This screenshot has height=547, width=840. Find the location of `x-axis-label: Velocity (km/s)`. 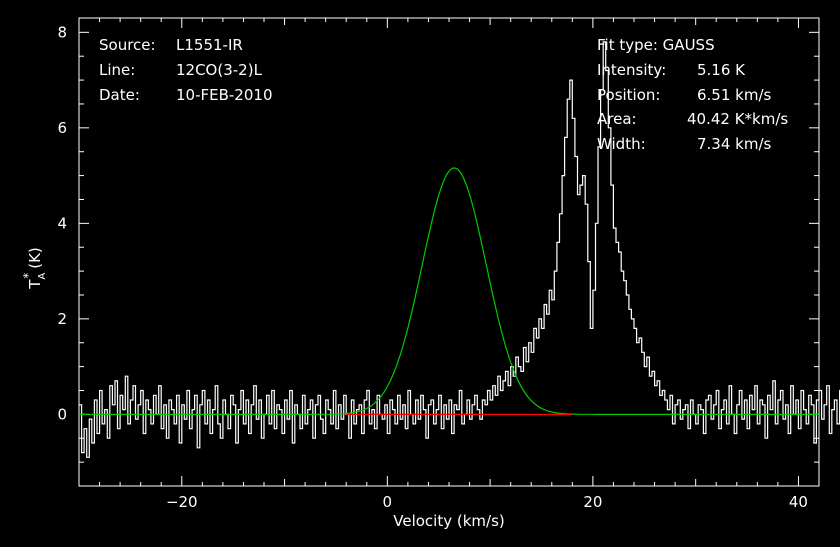

x-axis-label: Velocity (km/s) is located at coordinates (448, 521).